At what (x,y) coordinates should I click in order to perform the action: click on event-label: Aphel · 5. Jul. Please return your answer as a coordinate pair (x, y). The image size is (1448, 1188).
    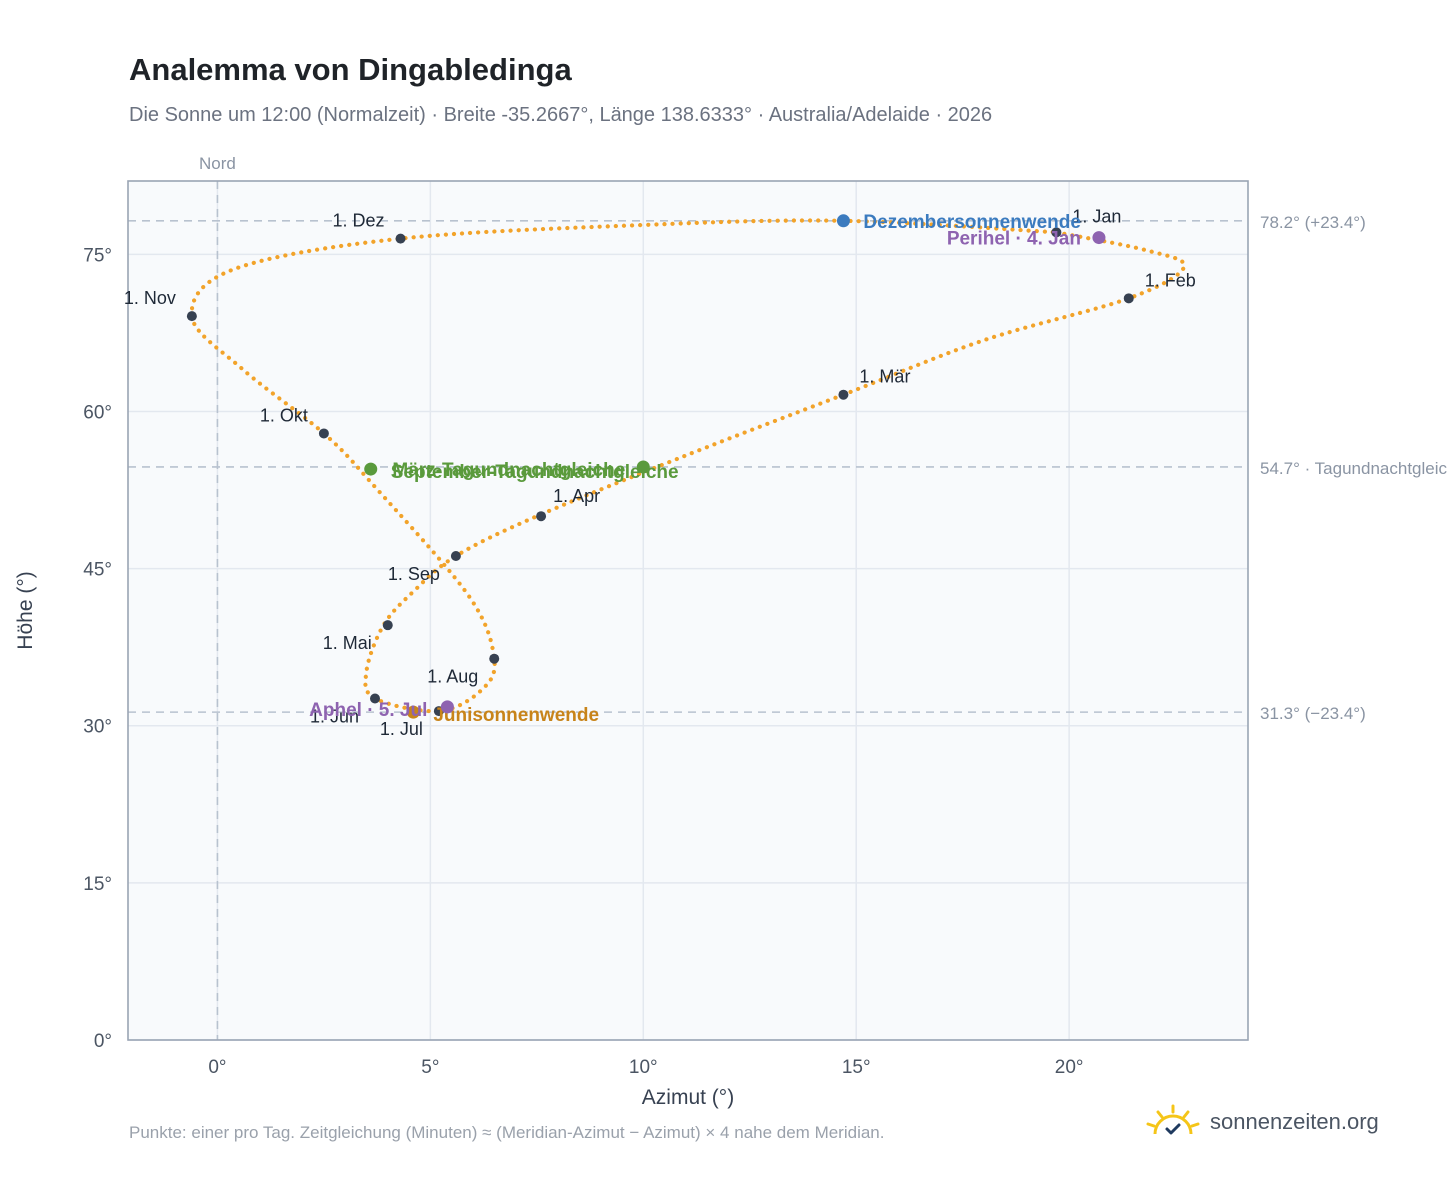
    Looking at the image, I should click on (368, 710).